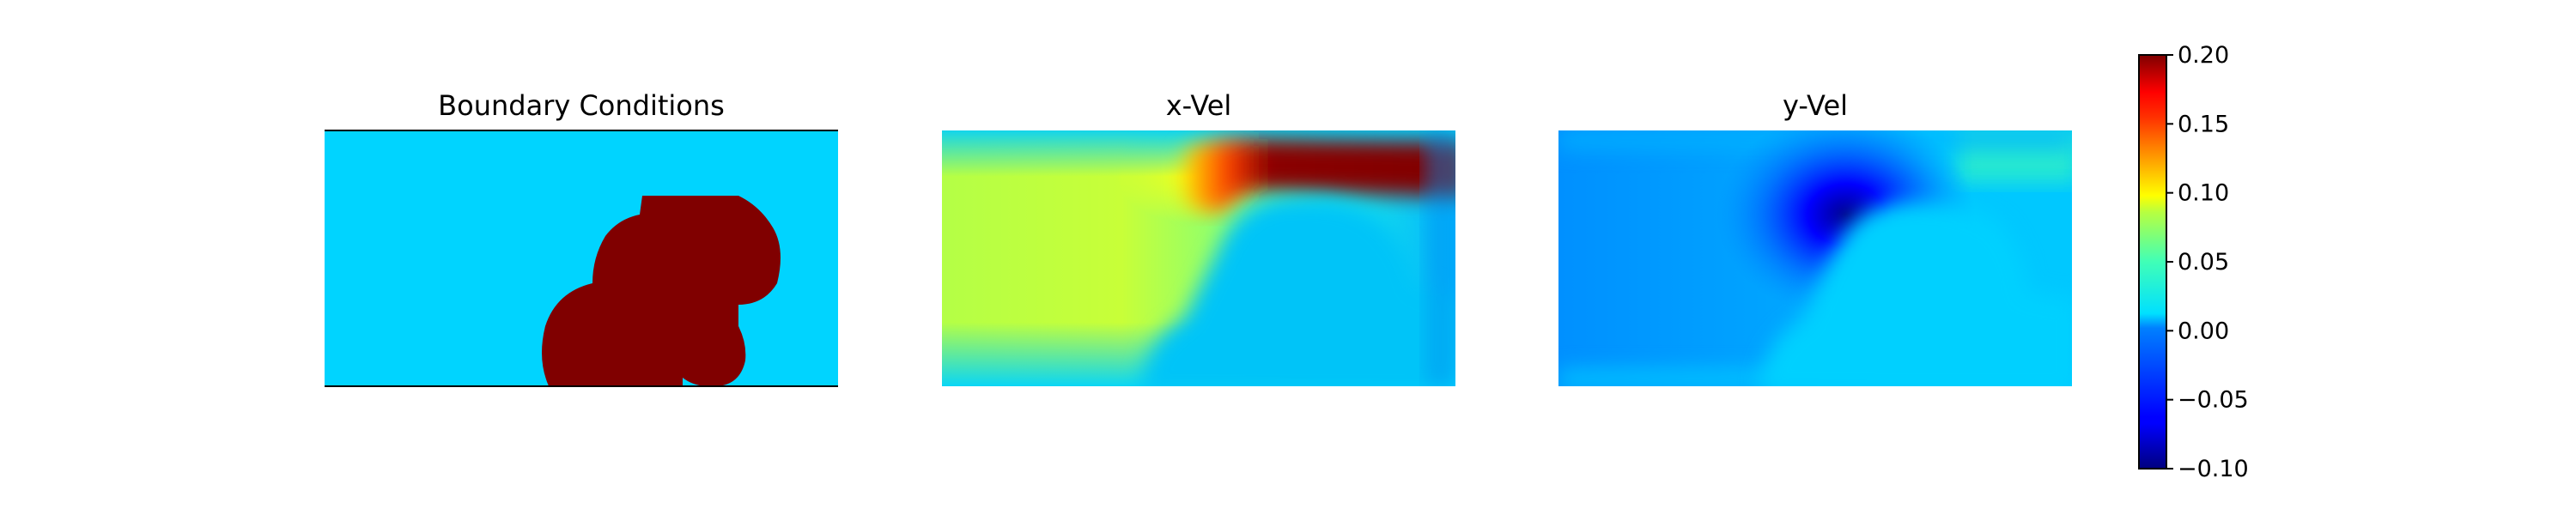  Describe the element at coordinates (2203, 262) in the screenshot. I see `colorbar-tick-label: 0.05` at that location.